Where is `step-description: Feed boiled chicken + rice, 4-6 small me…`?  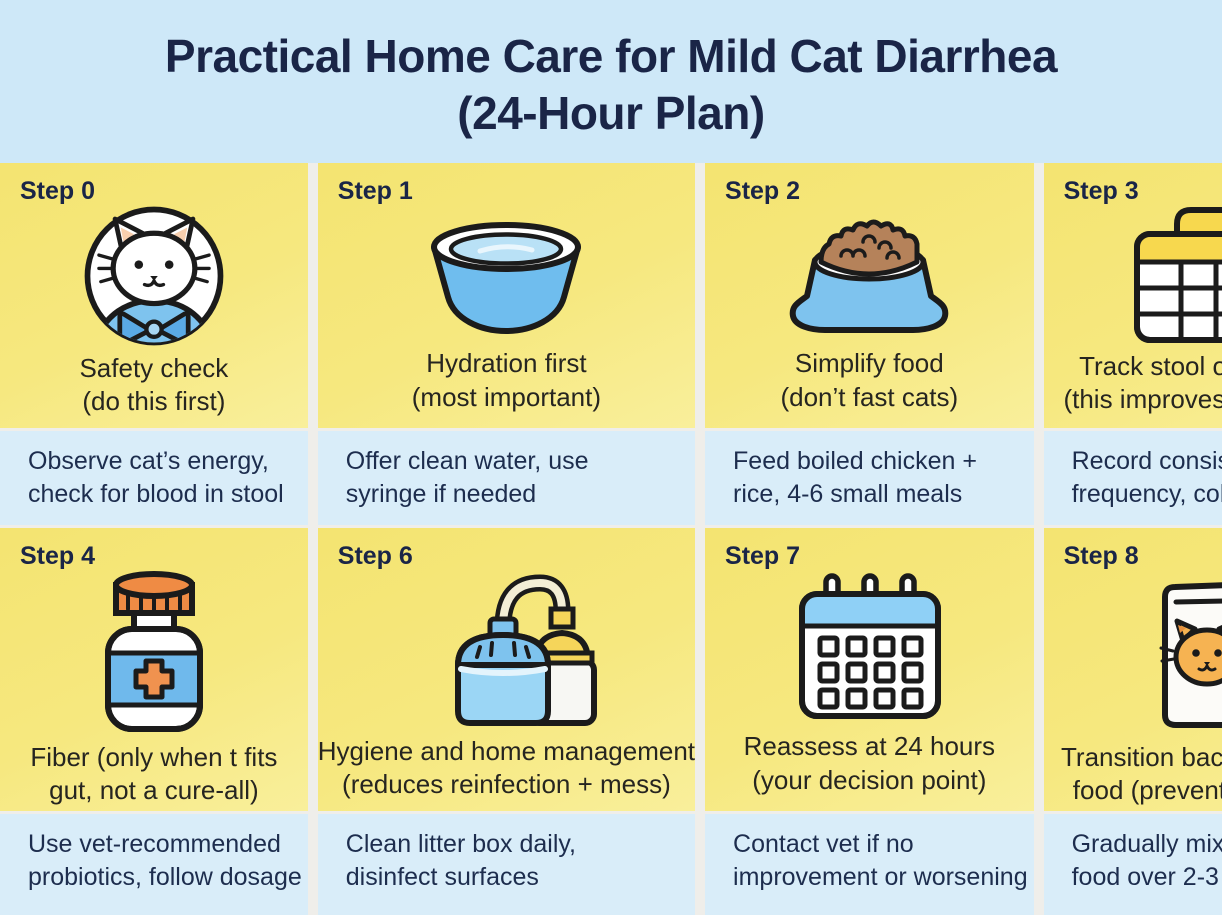
step-description: Feed boiled chicken + rice, 4-6 small me… is located at coordinates (855, 477).